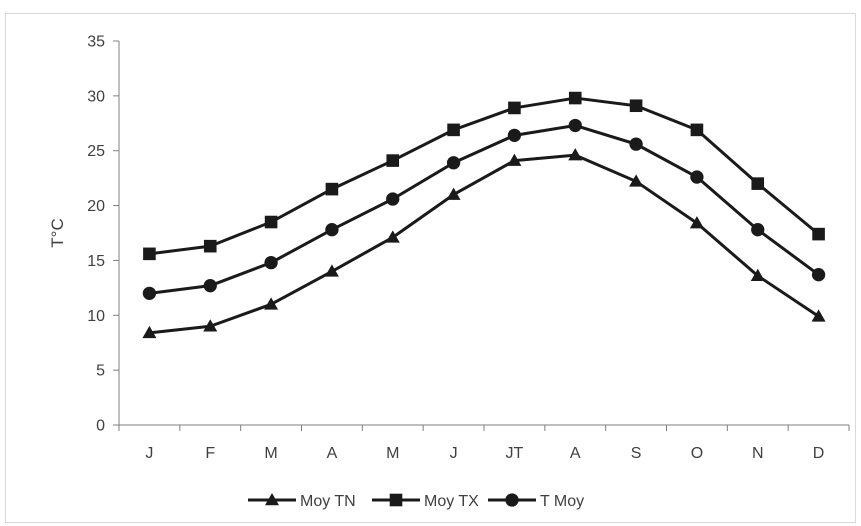 Image resolution: width=861 pixels, height=526 pixels. What do you see at coordinates (57, 232) in the screenshot?
I see `y-axis-label: T°C` at bounding box center [57, 232].